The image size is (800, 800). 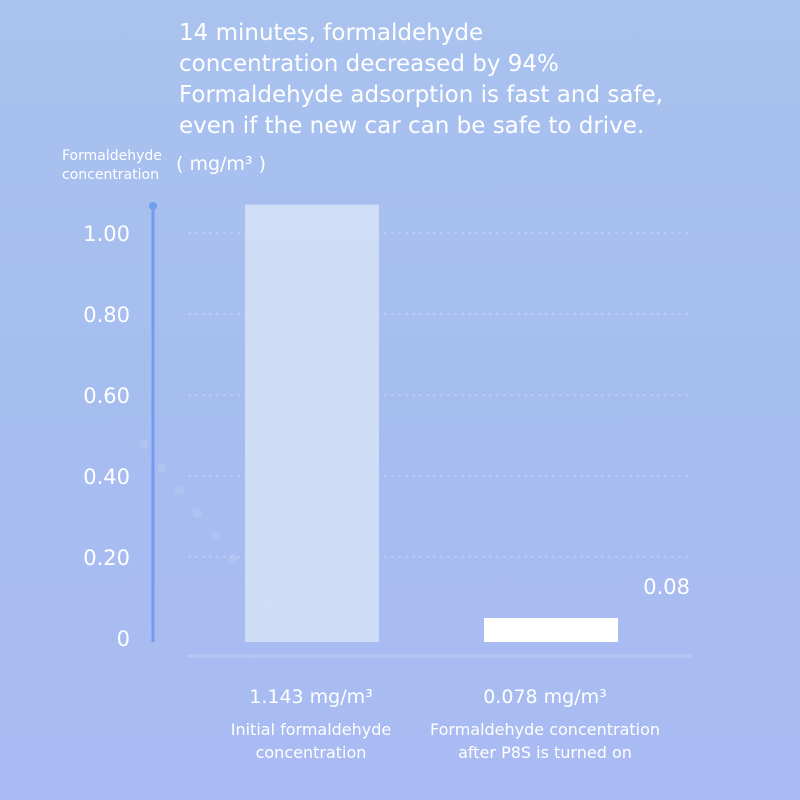 I want to click on y-tick-label: 0.60, so click(x=106, y=396).